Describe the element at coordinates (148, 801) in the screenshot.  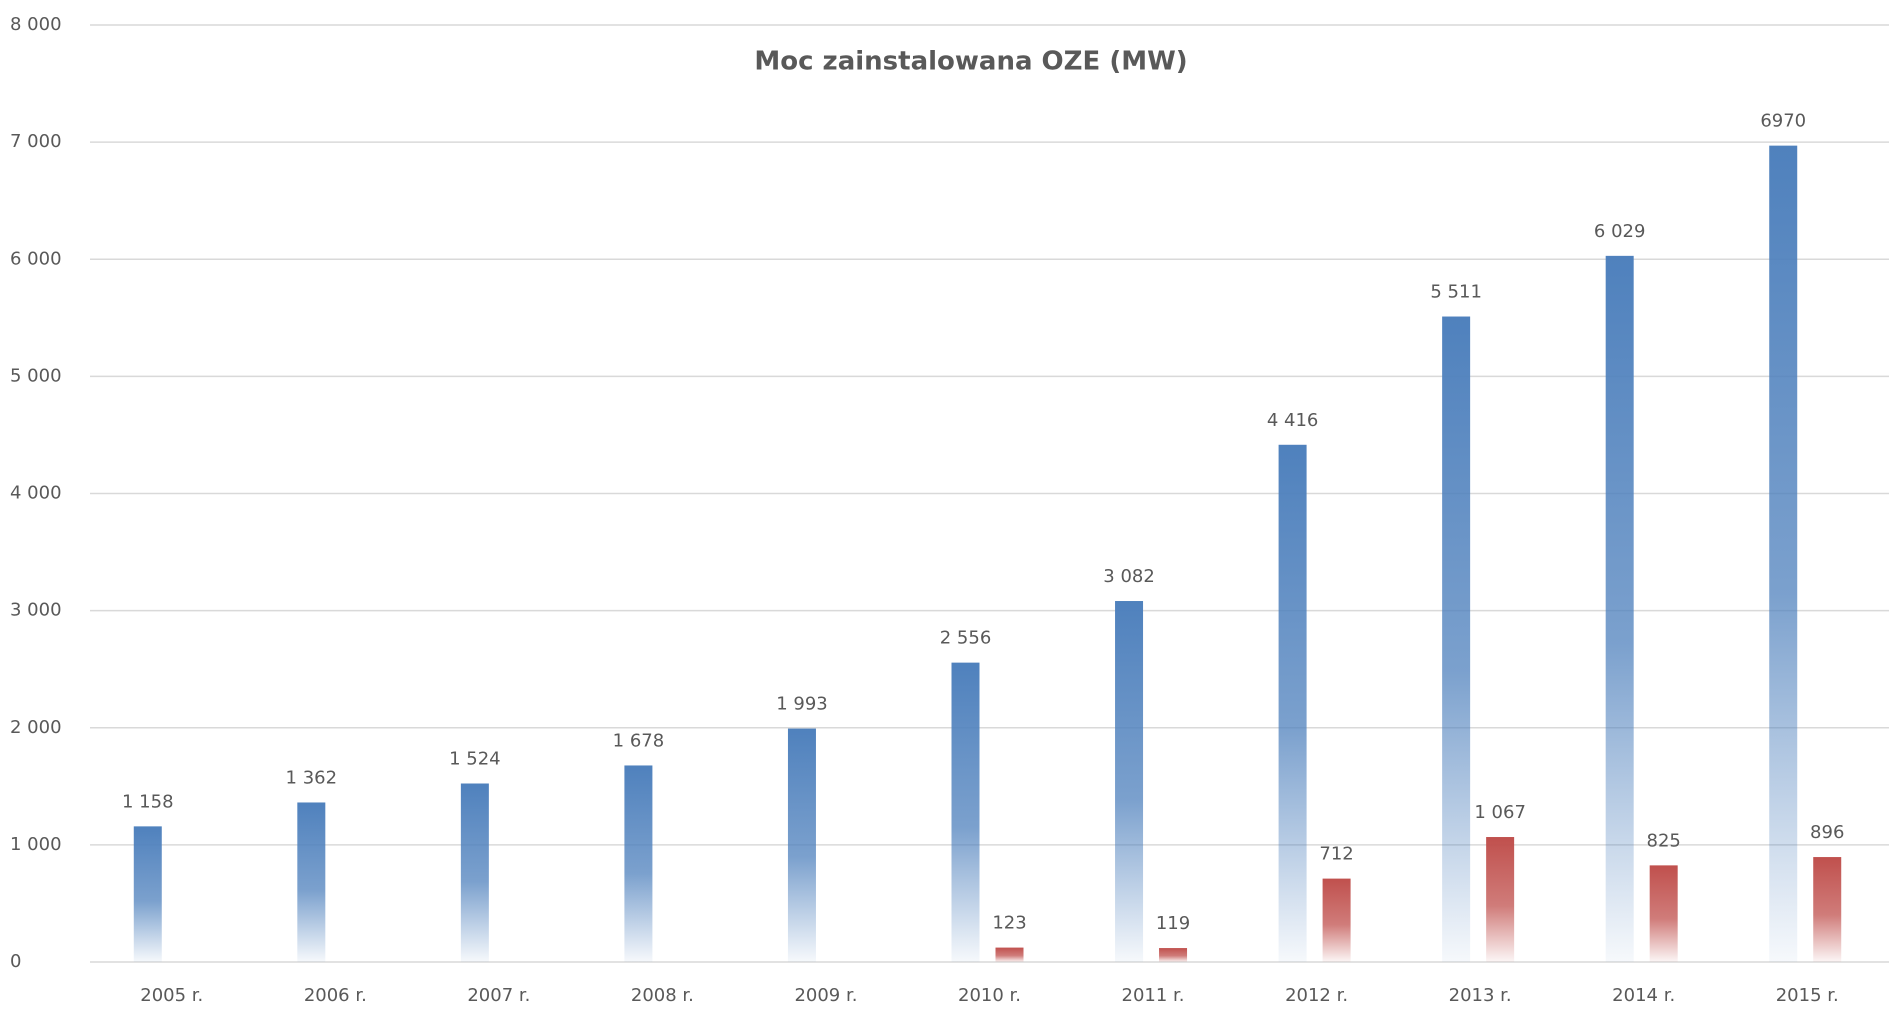
I see `data-label: 1 158` at that location.